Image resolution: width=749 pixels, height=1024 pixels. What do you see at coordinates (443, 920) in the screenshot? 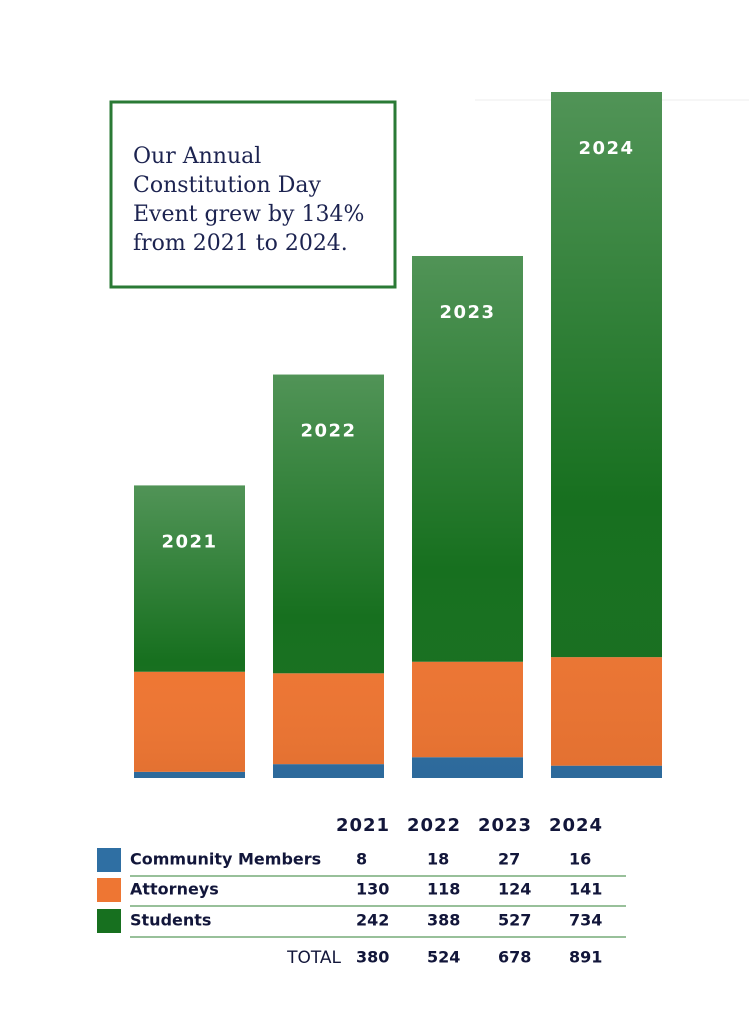
I see `table-value: 388` at bounding box center [443, 920].